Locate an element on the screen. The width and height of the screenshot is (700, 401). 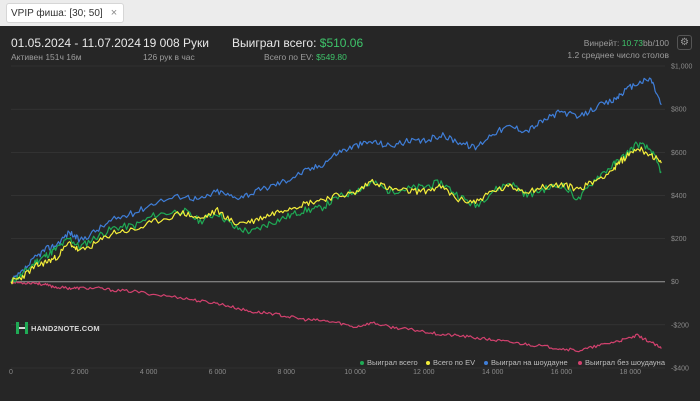
y-tick-label: $200 is located at coordinates (679, 239).